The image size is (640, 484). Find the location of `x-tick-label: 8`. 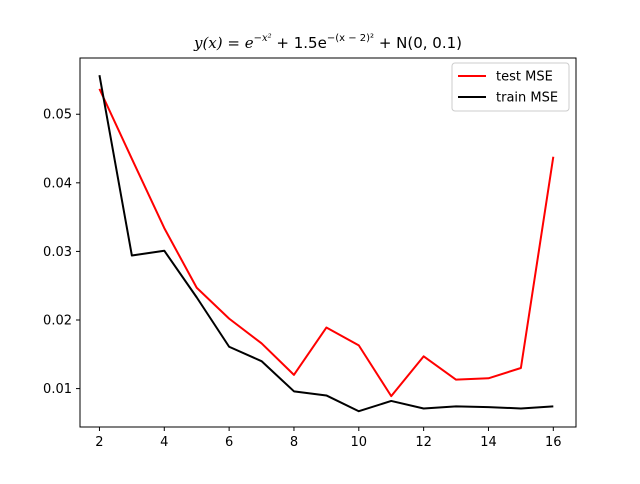

x-tick-label: 8 is located at coordinates (294, 442).